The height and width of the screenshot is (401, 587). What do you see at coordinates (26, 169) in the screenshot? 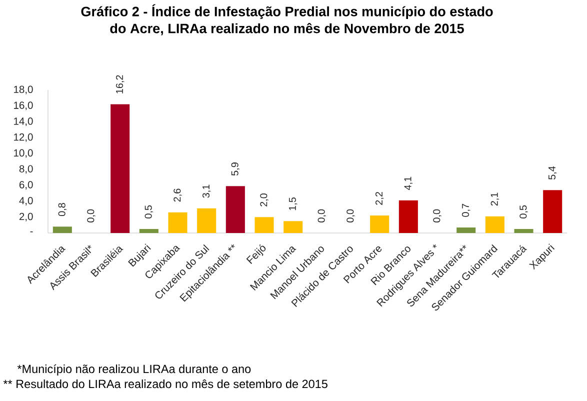
I see `y-tick-label: 8,0` at bounding box center [26, 169].